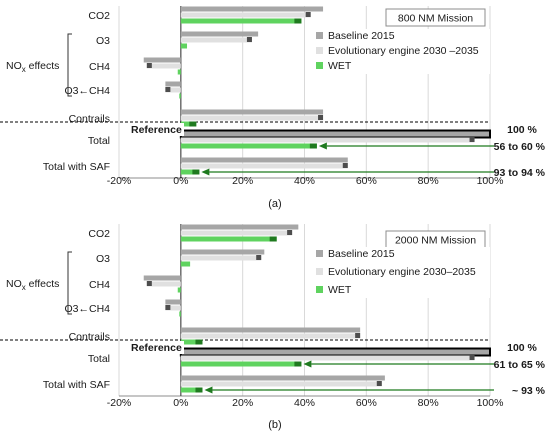 The width and height of the screenshot is (550, 434). What do you see at coordinates (76, 167) in the screenshot?
I see `category-label: Total with SAF` at bounding box center [76, 167].